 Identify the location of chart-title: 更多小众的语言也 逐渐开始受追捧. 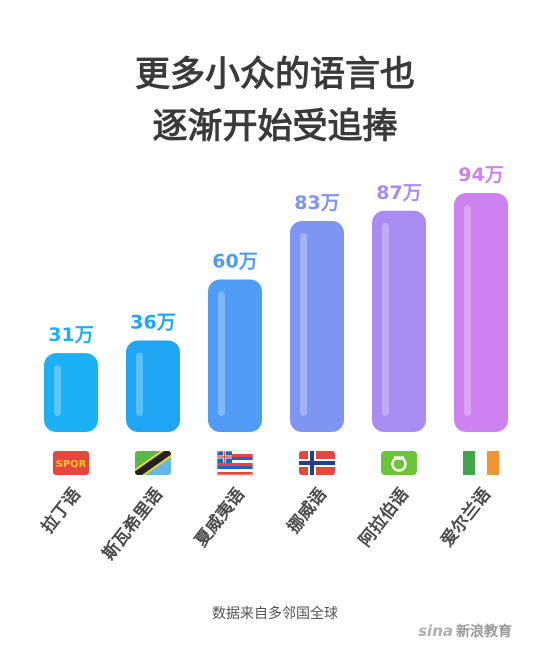
(275, 101).